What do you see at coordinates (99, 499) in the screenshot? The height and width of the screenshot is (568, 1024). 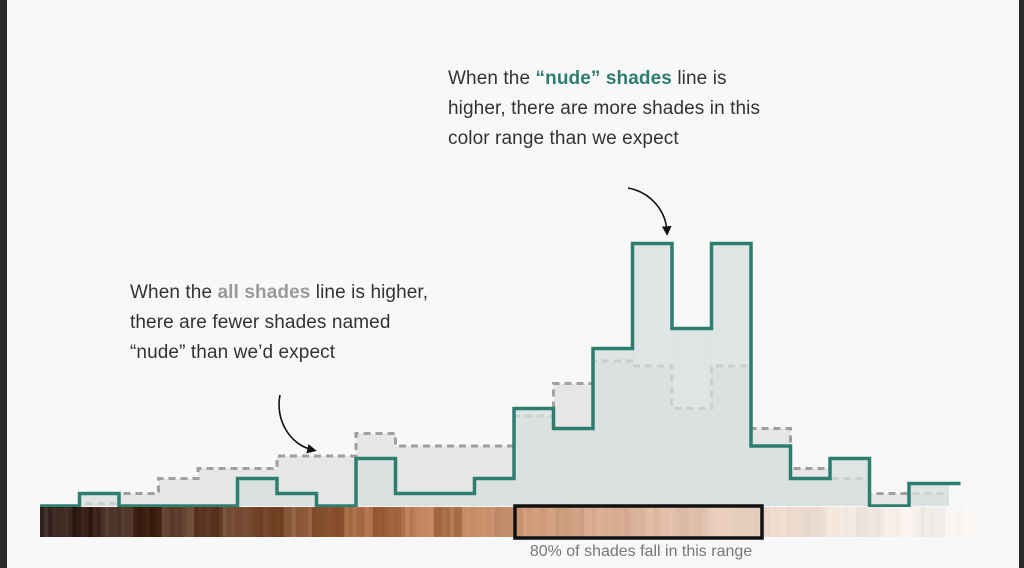 I see `nude-shades-bar` at bounding box center [99, 499].